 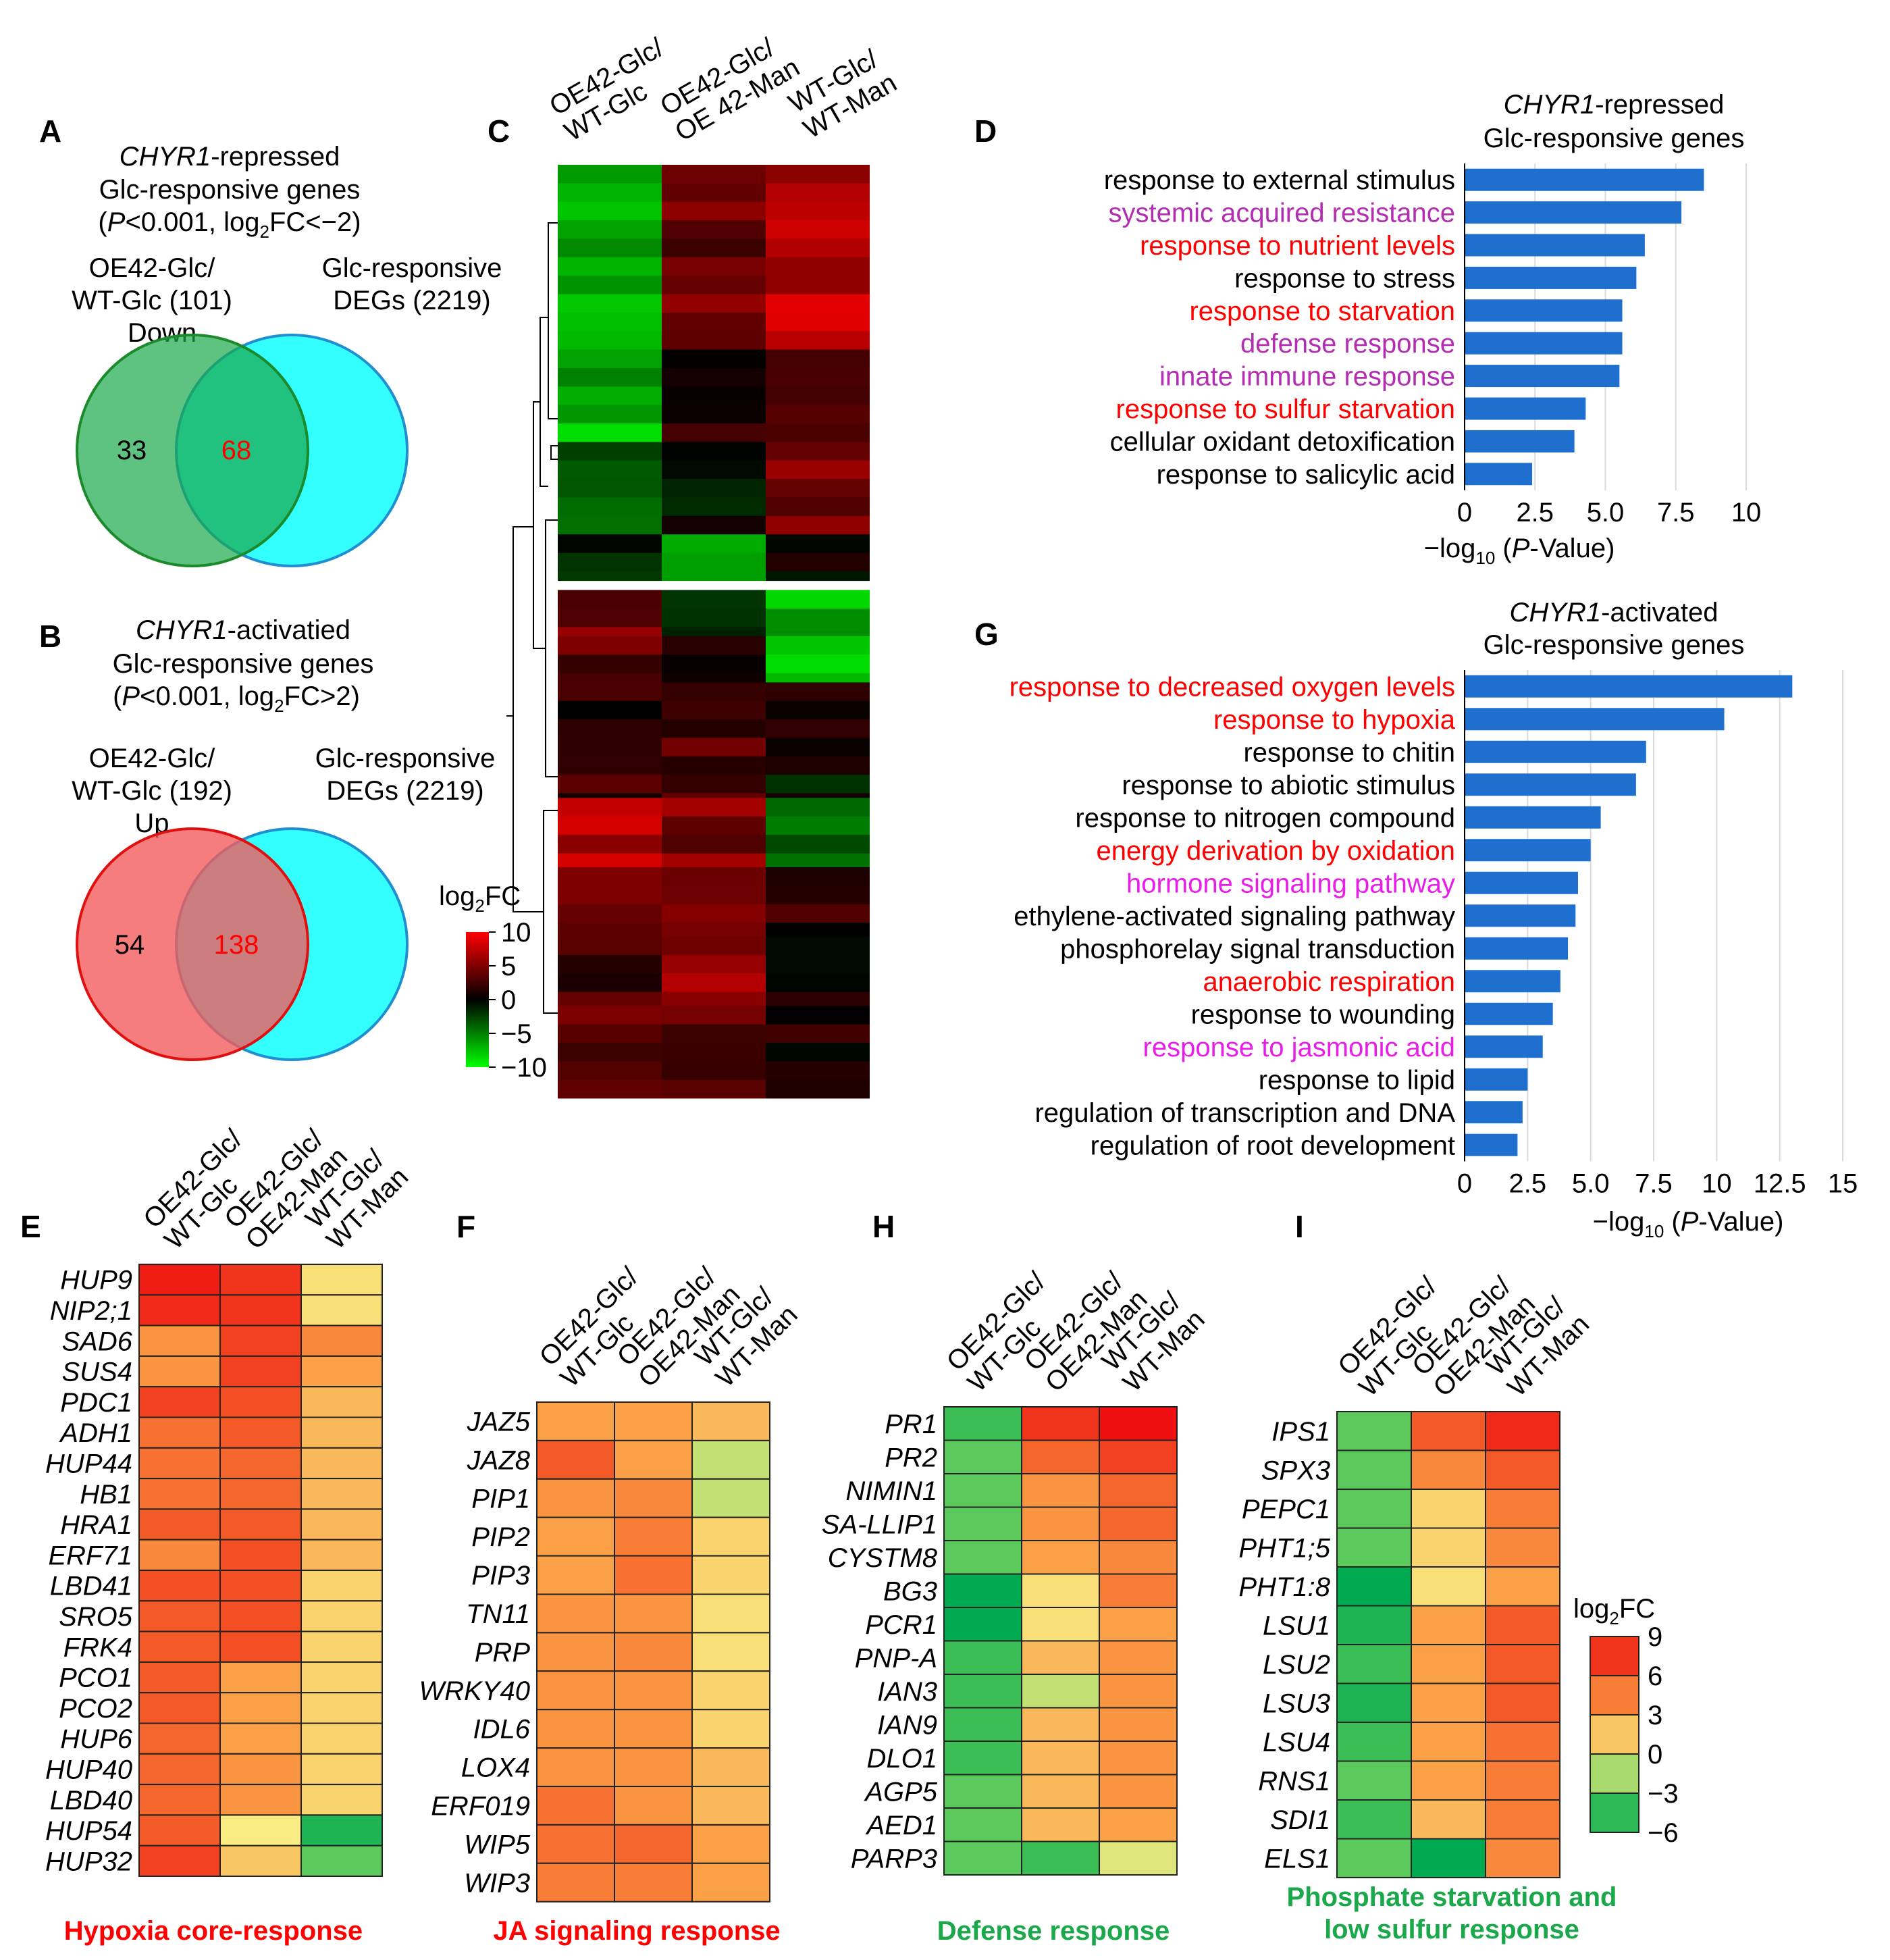 I want to click on category-label: systemic acquired resistance, so click(x=1281, y=214).